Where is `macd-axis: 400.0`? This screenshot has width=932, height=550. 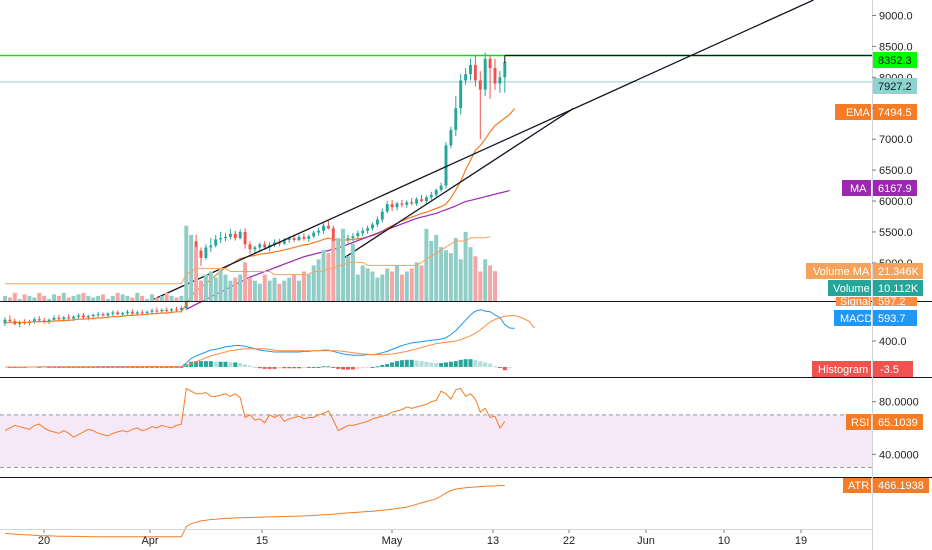
macd-axis: 400.0 is located at coordinates (889, 342).